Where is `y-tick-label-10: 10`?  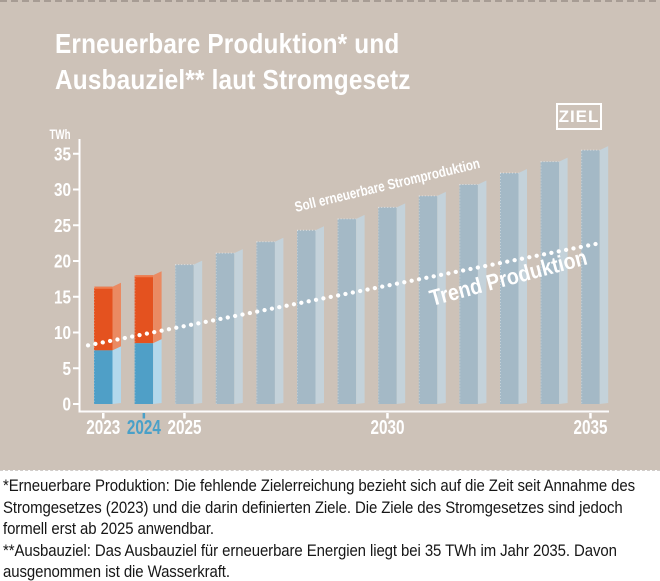 y-tick-label-10: 10 is located at coordinates (62, 333).